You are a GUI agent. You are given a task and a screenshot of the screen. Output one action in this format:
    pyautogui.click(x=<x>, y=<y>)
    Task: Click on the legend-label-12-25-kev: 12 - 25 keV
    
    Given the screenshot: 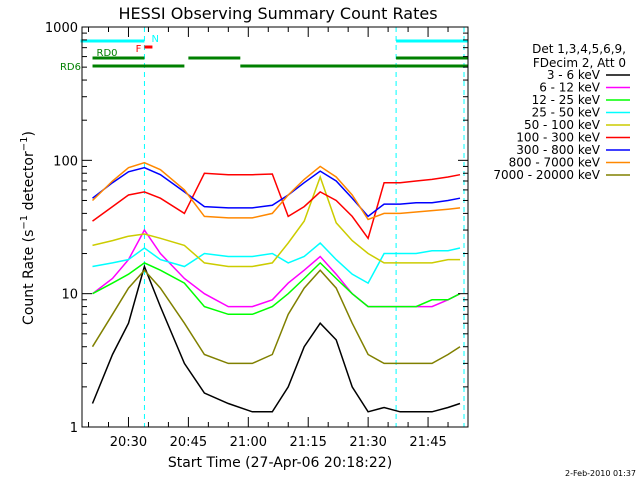 What is the action you would take?
    pyautogui.click(x=566, y=100)
    